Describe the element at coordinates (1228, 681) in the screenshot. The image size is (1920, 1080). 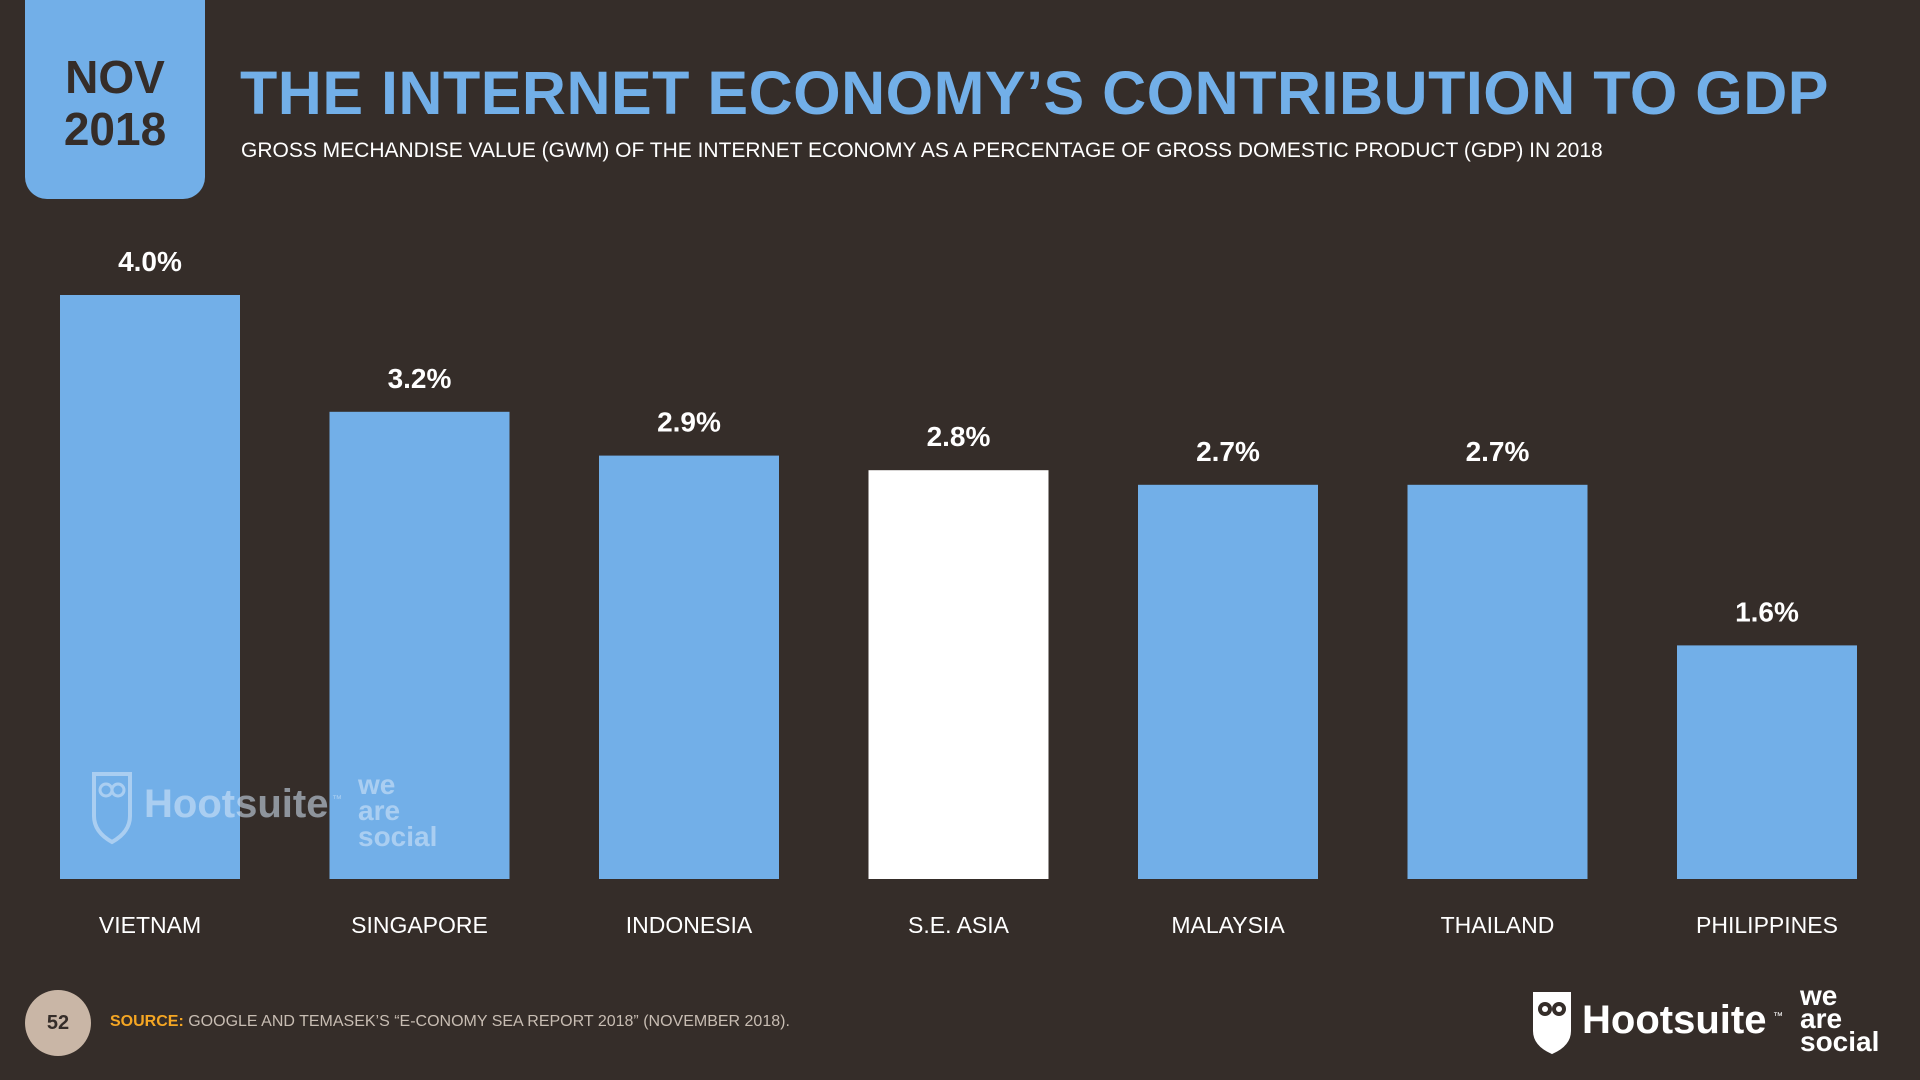
I see `bar-malaysia` at that location.